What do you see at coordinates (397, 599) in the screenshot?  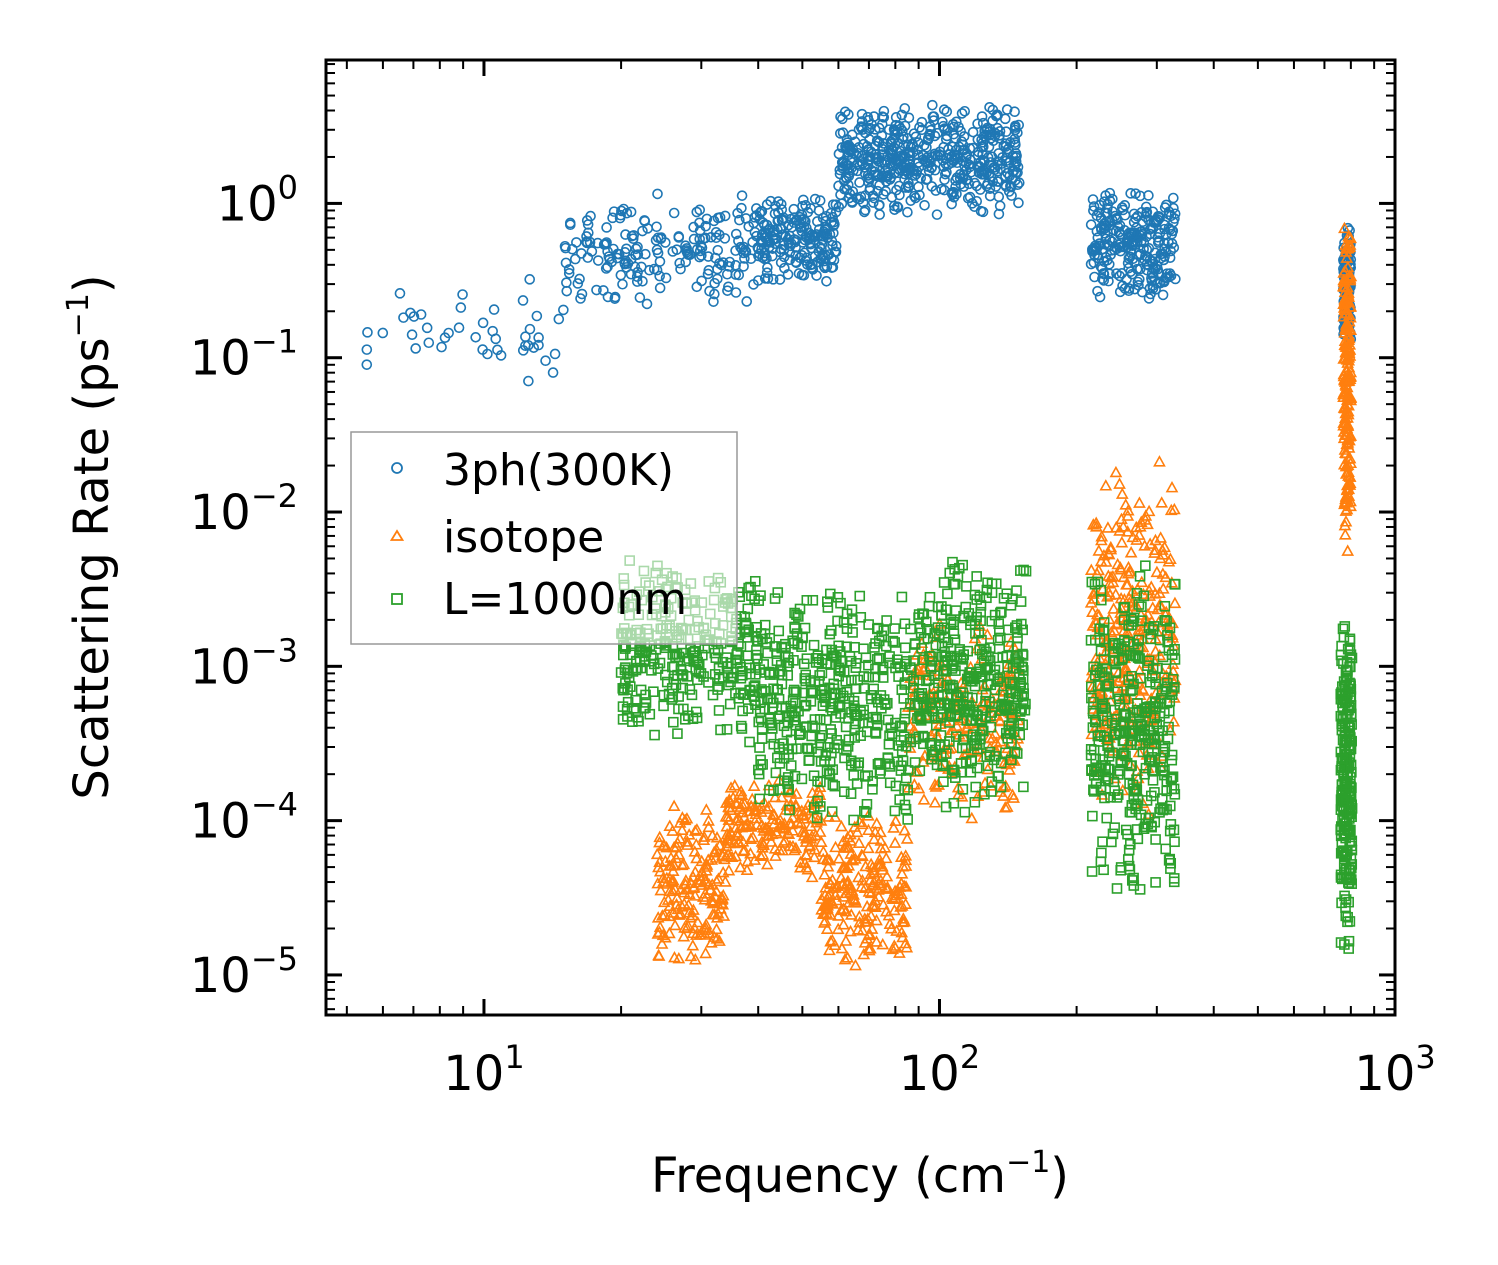 I see `legend-marker-square` at bounding box center [397, 599].